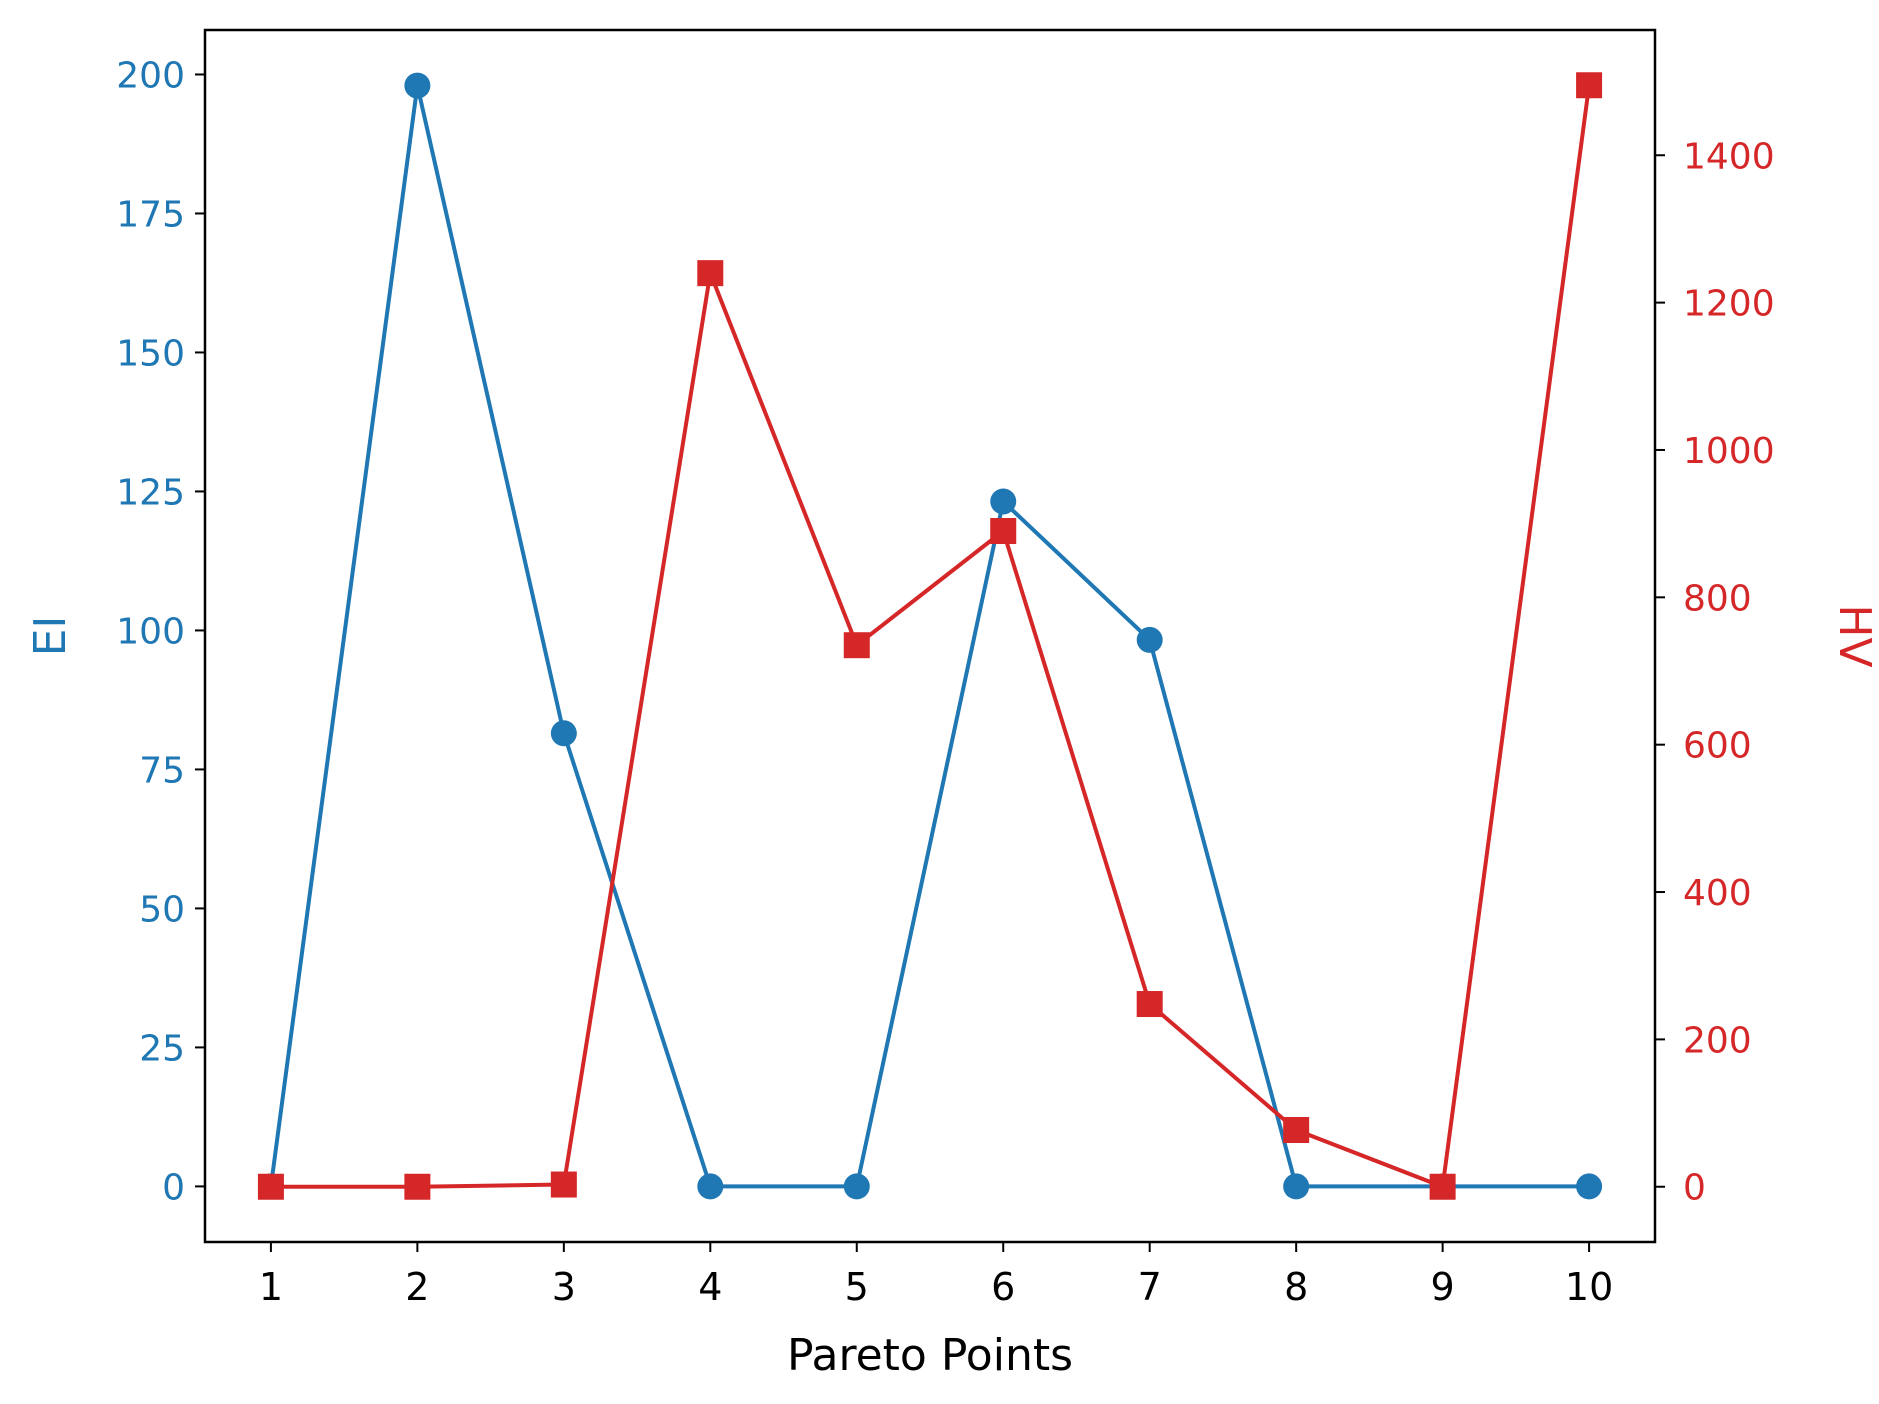 This screenshot has width=1879, height=1404. Describe the element at coordinates (162, 770) in the screenshot. I see `left-y-tick-label-75: 75` at that location.